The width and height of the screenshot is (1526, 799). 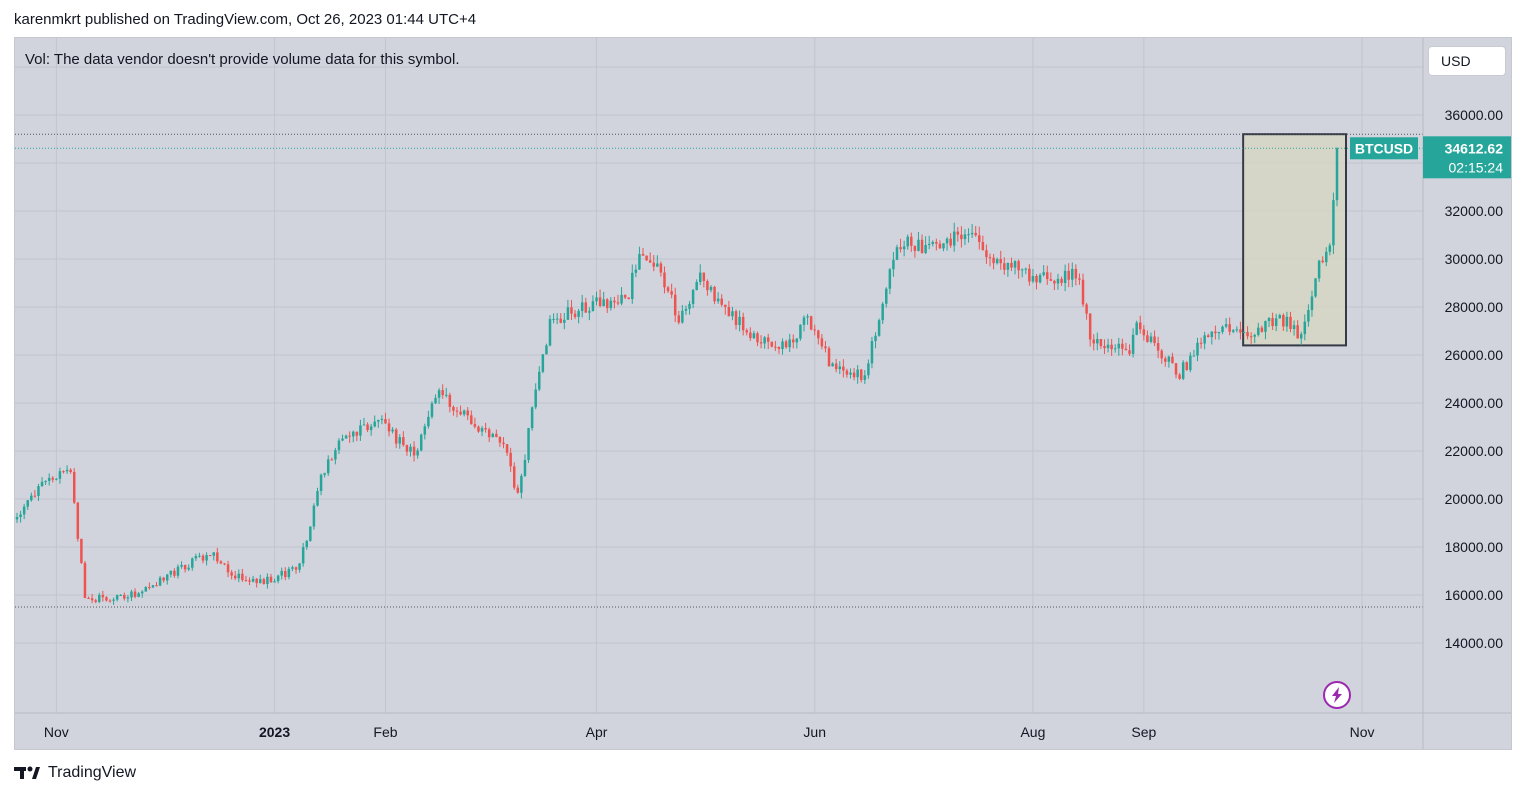 What do you see at coordinates (1337, 695) in the screenshot?
I see `lightning-icon` at bounding box center [1337, 695].